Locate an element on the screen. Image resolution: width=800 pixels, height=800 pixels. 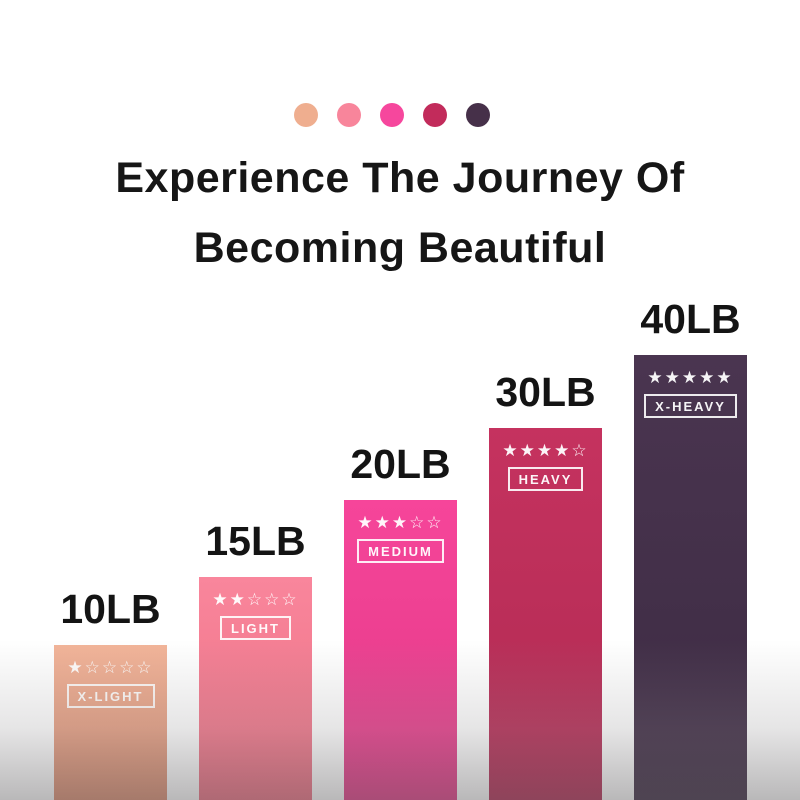
band-bar-10lb: 10LB ★☆☆☆☆ X-LIGHT is located at coordinates (110, 694).